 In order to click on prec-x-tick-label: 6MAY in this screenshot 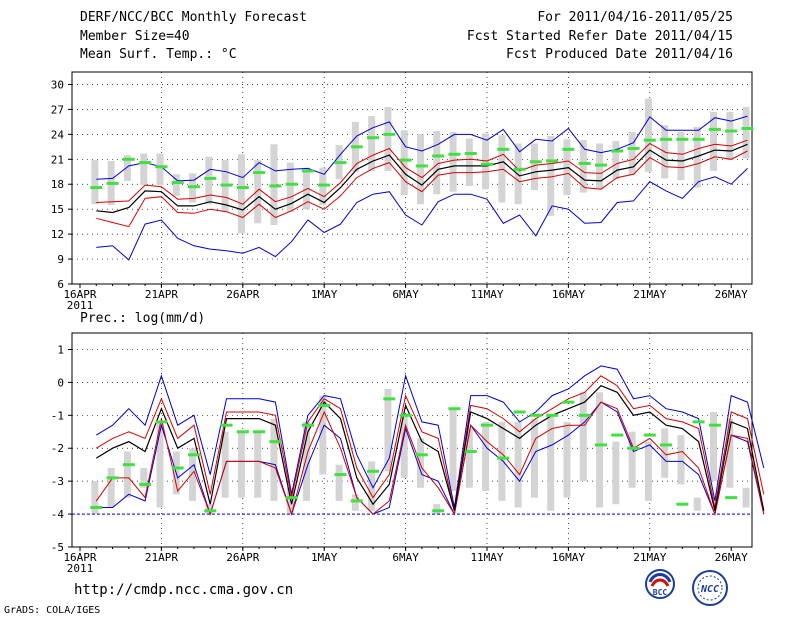, I will do `click(405, 557)`.